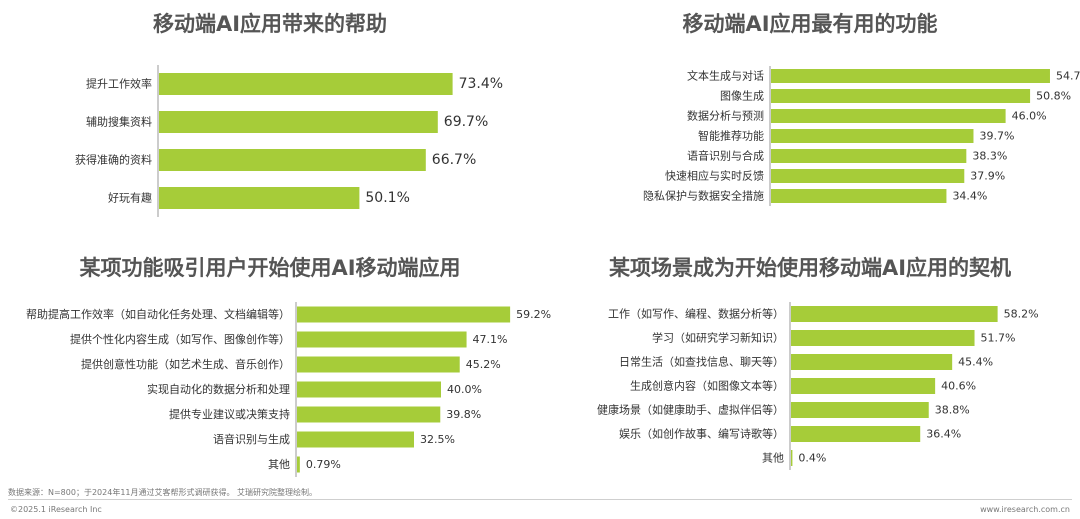  Describe the element at coordinates (943, 434) in the screenshot. I see `value-label: 36.4%` at that location.